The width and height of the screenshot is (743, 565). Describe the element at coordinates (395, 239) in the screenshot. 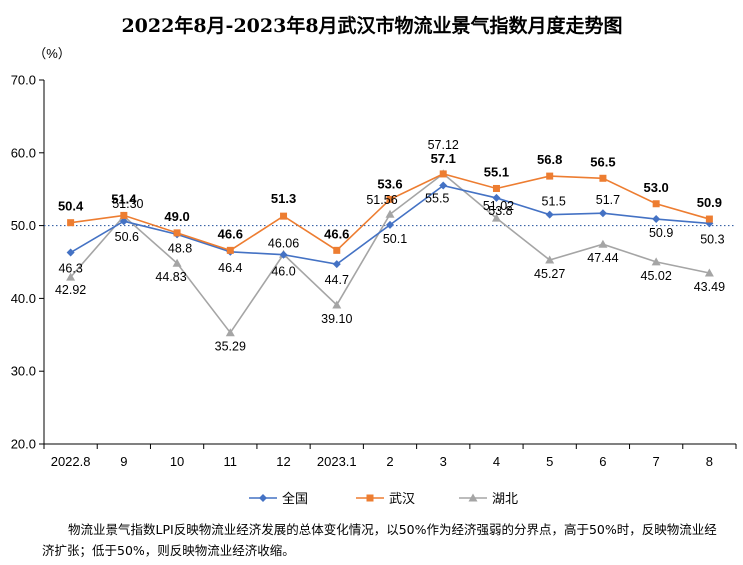

I see `data-label: 50.1` at that location.